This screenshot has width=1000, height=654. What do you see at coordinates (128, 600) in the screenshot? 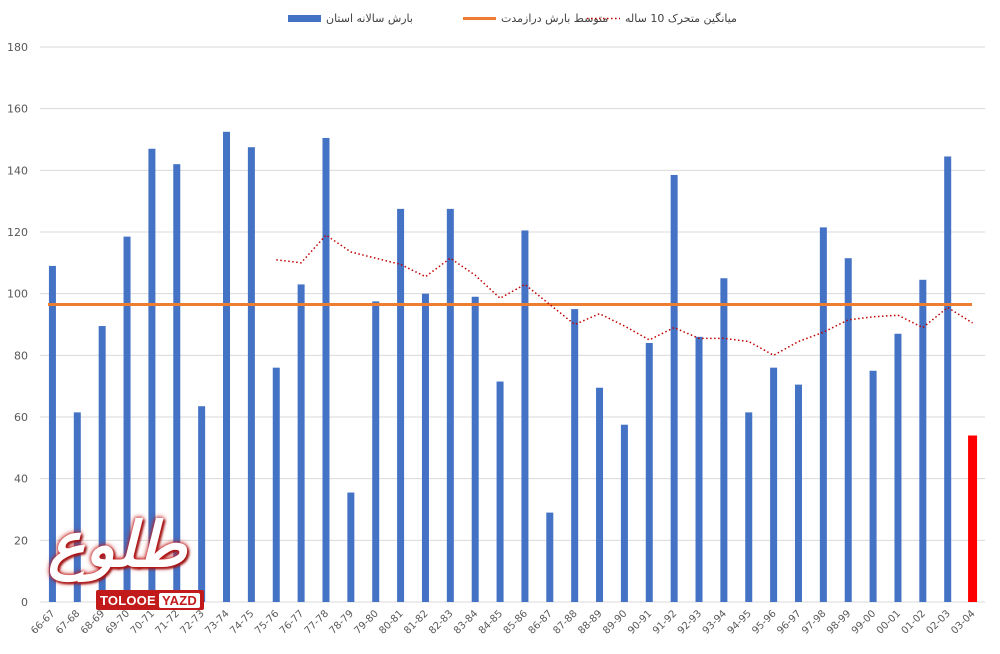
I see `logo-word-tolooe: TOLOOE` at bounding box center [128, 600].